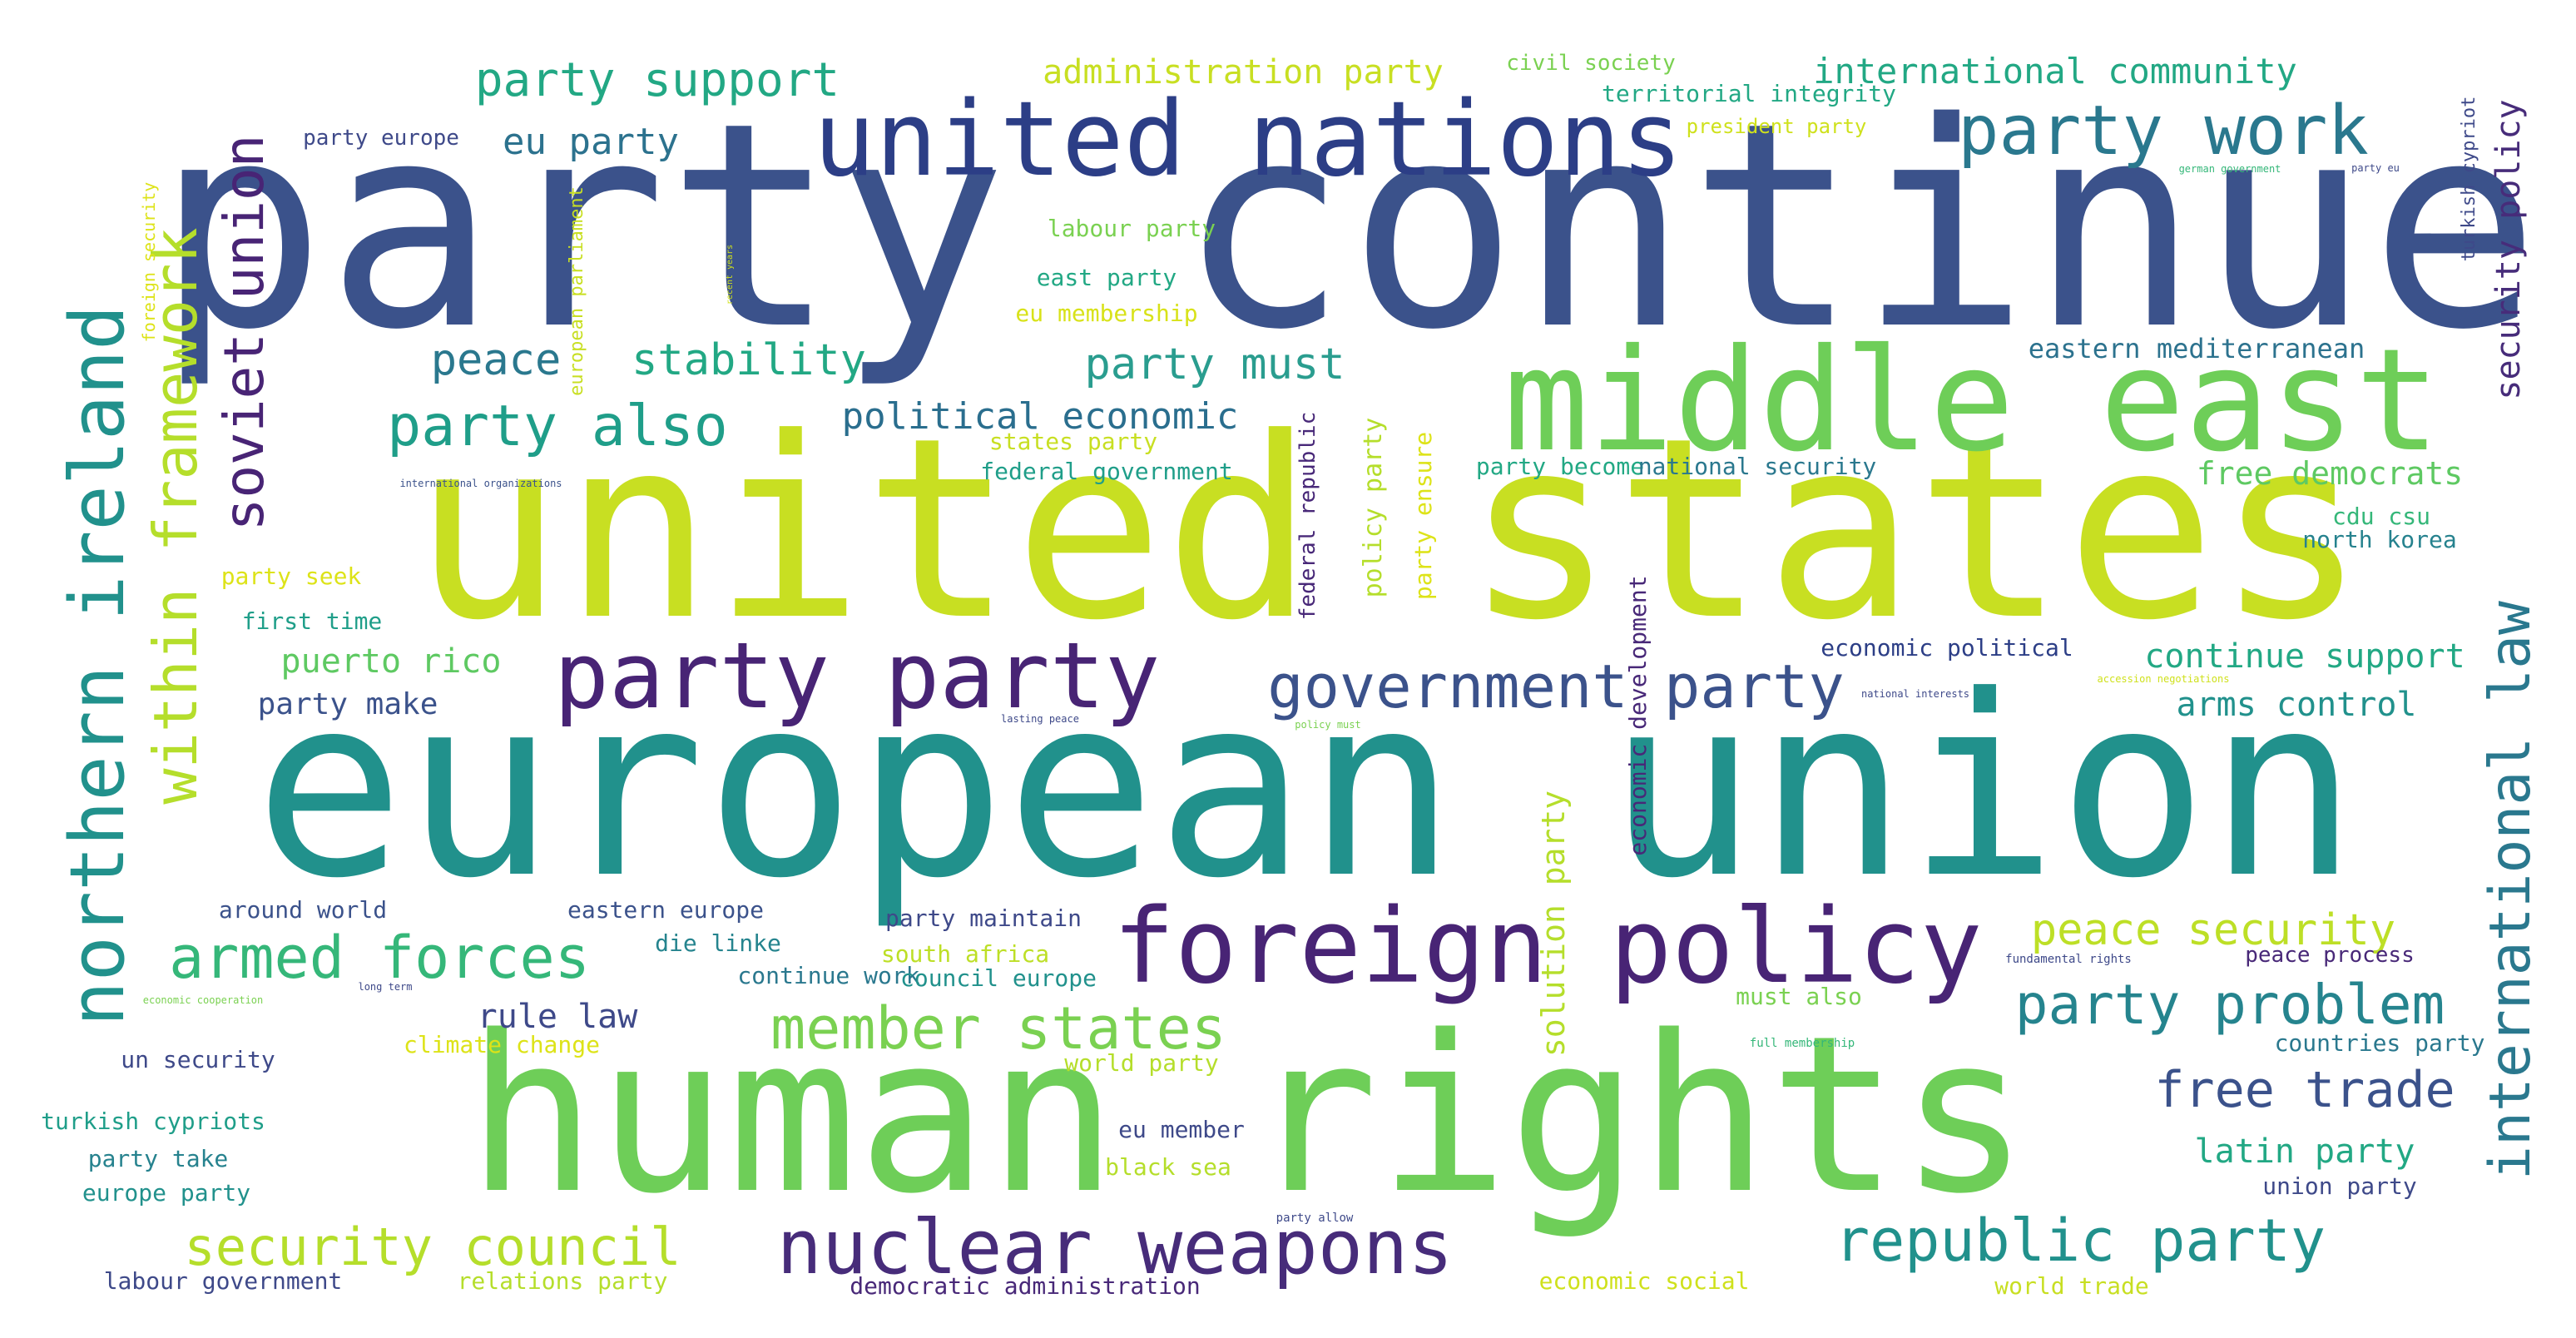  I want to click on word-party-seek: party seek, so click(291, 576).